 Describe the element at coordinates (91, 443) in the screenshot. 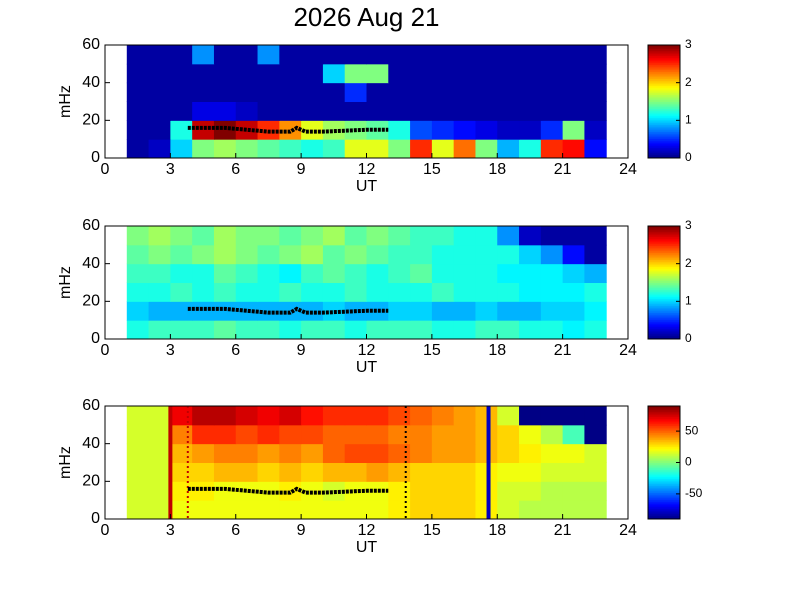

I see `y-tick-label: 40` at that location.